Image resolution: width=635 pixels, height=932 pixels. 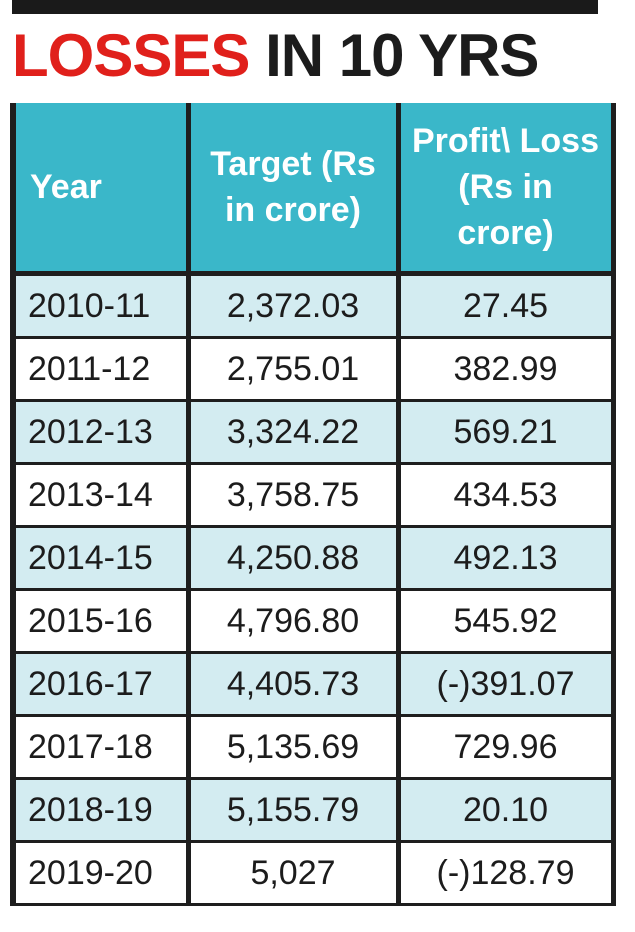 What do you see at coordinates (294, 873) in the screenshot?
I see `cell-target: 5,027` at bounding box center [294, 873].